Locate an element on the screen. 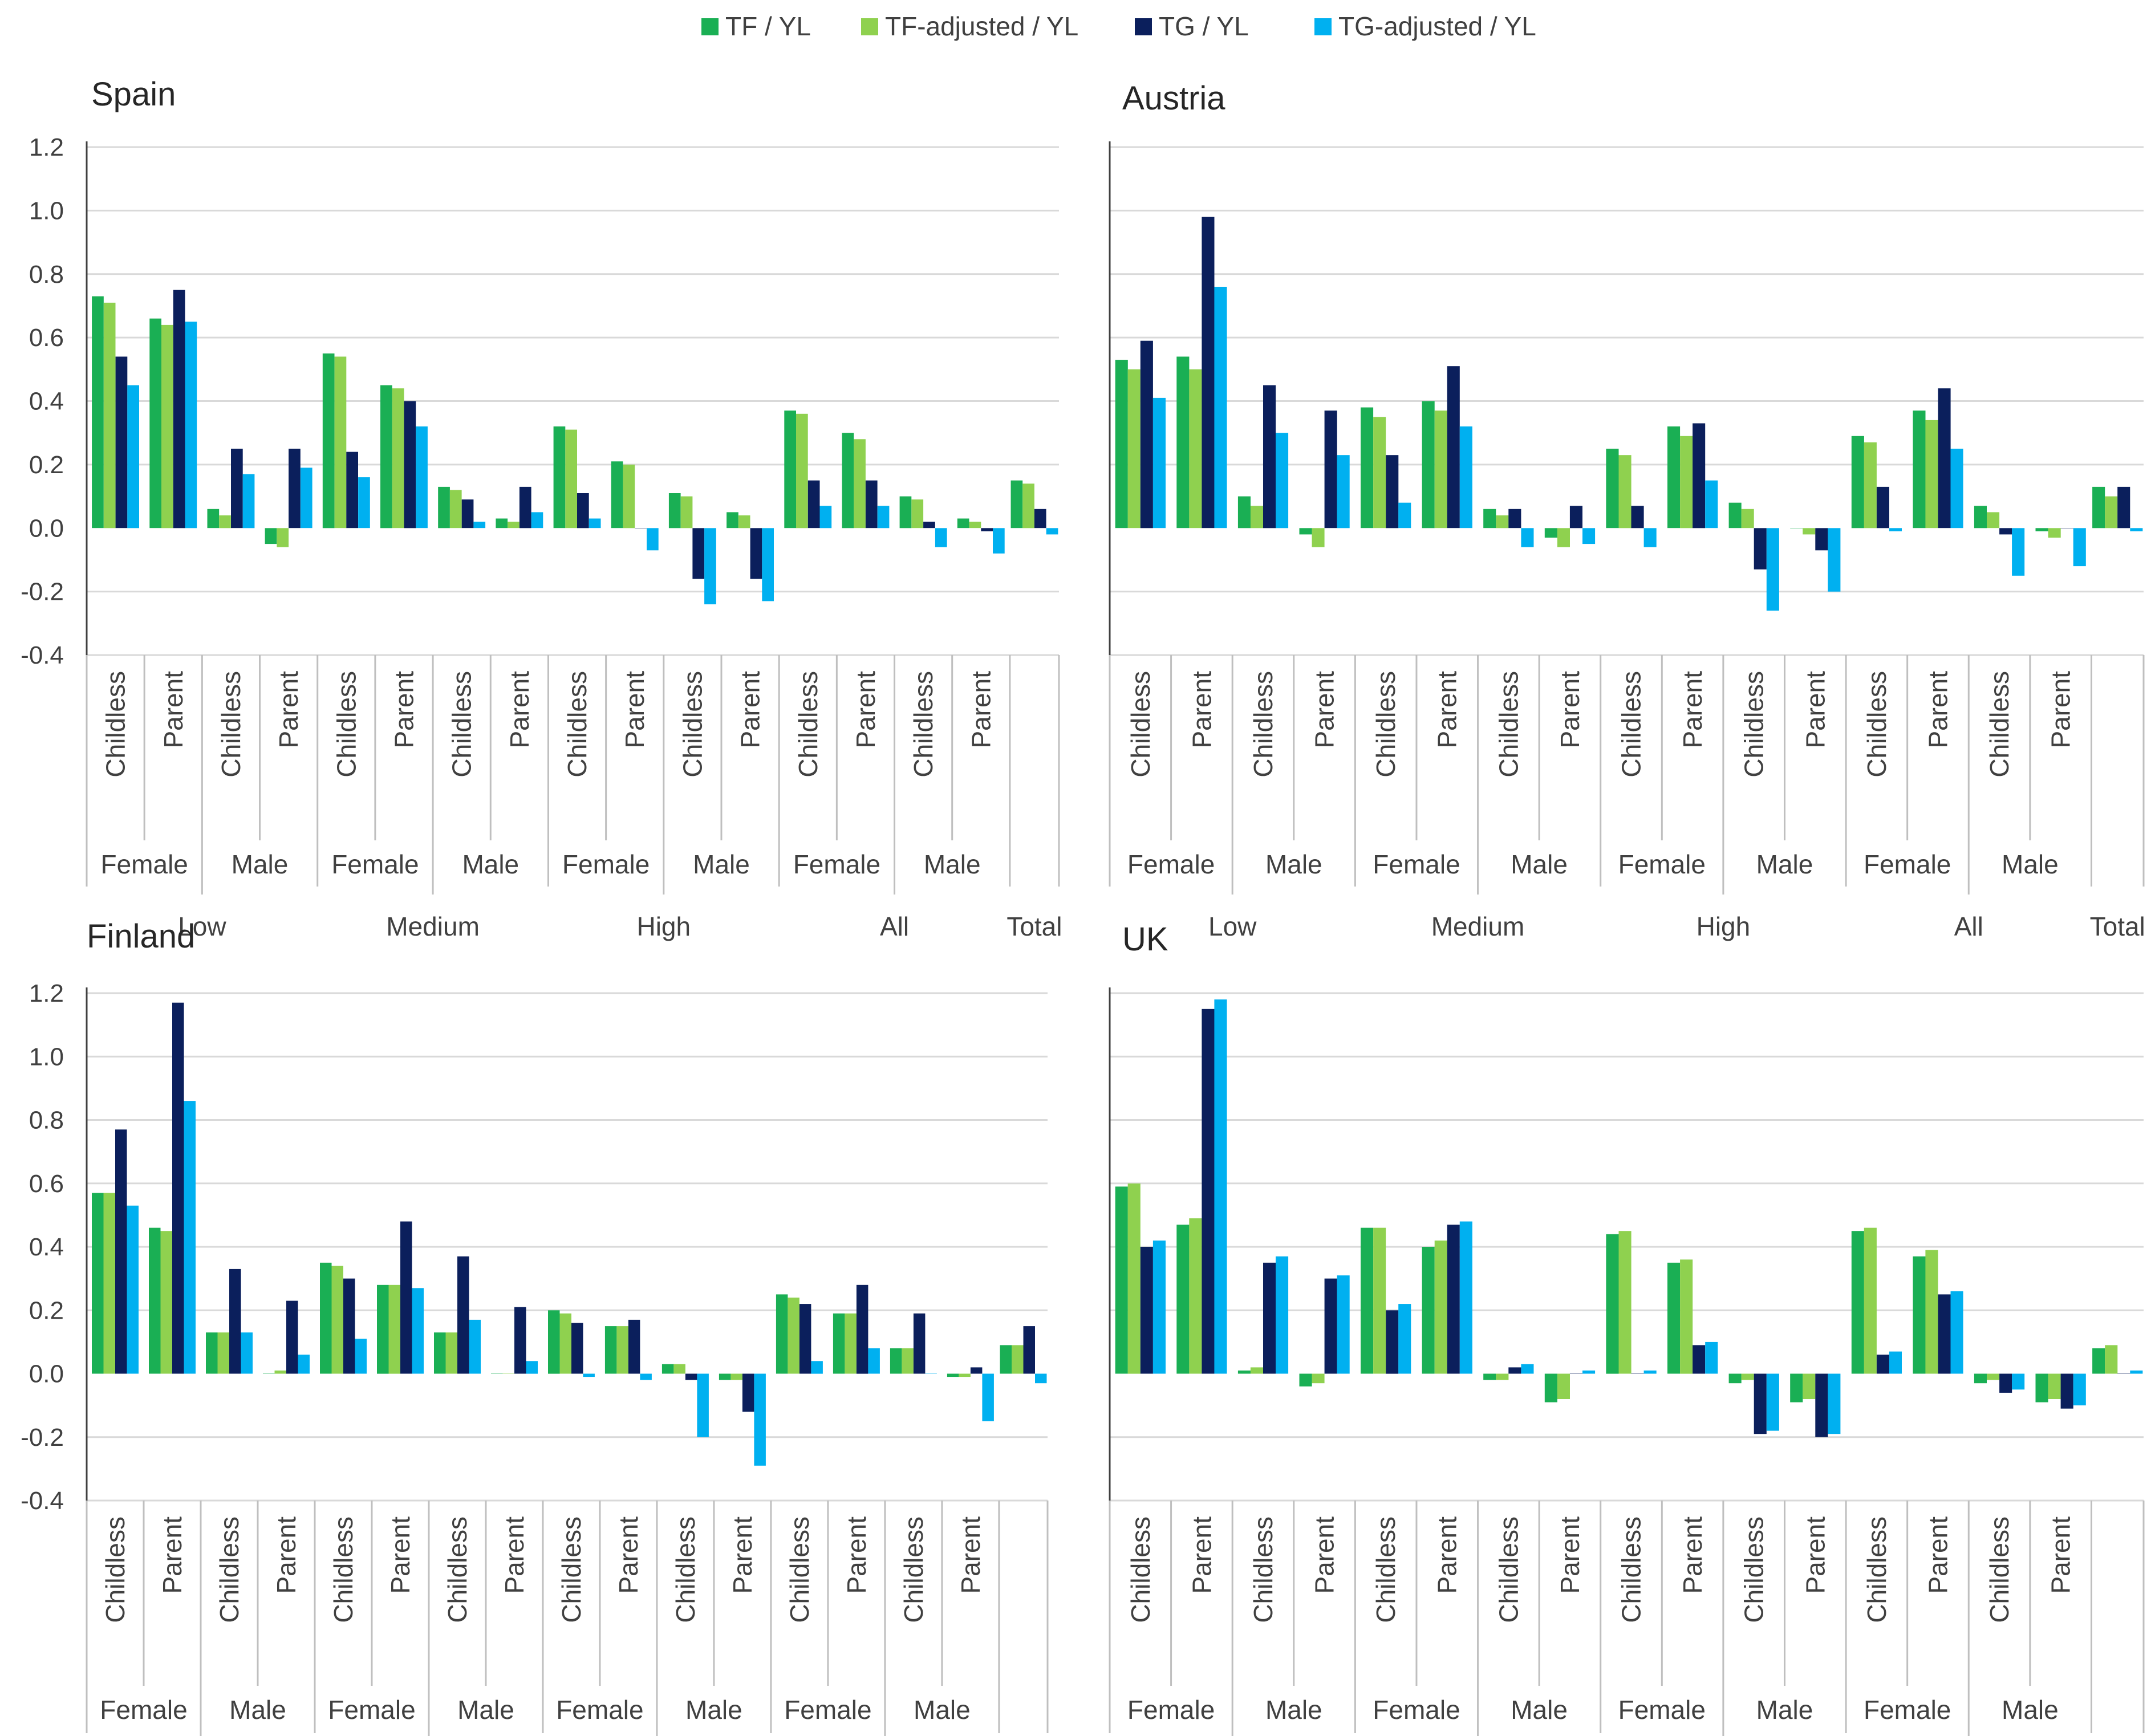 The width and height of the screenshot is (2155, 1736). chart-title: Austria is located at coordinates (1173, 98).